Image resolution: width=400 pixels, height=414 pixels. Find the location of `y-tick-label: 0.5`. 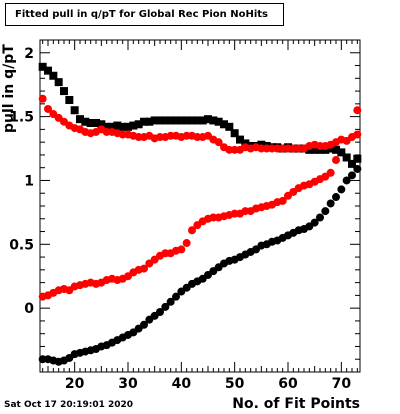

y-tick-label: 0.5 is located at coordinates (21, 245).